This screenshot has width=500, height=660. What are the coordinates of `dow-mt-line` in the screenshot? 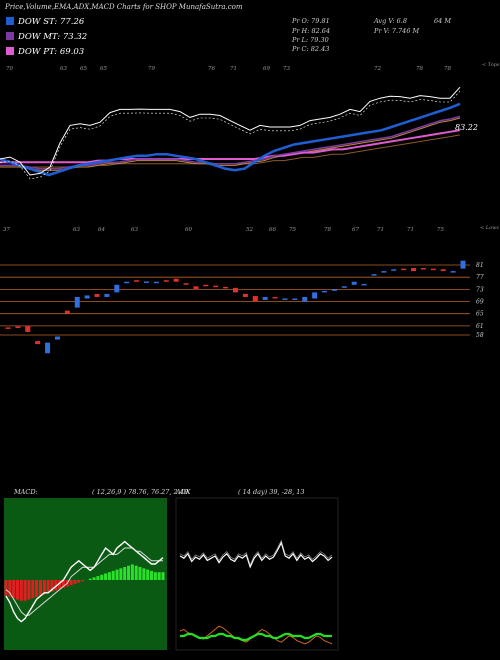 It's located at (230, 142).